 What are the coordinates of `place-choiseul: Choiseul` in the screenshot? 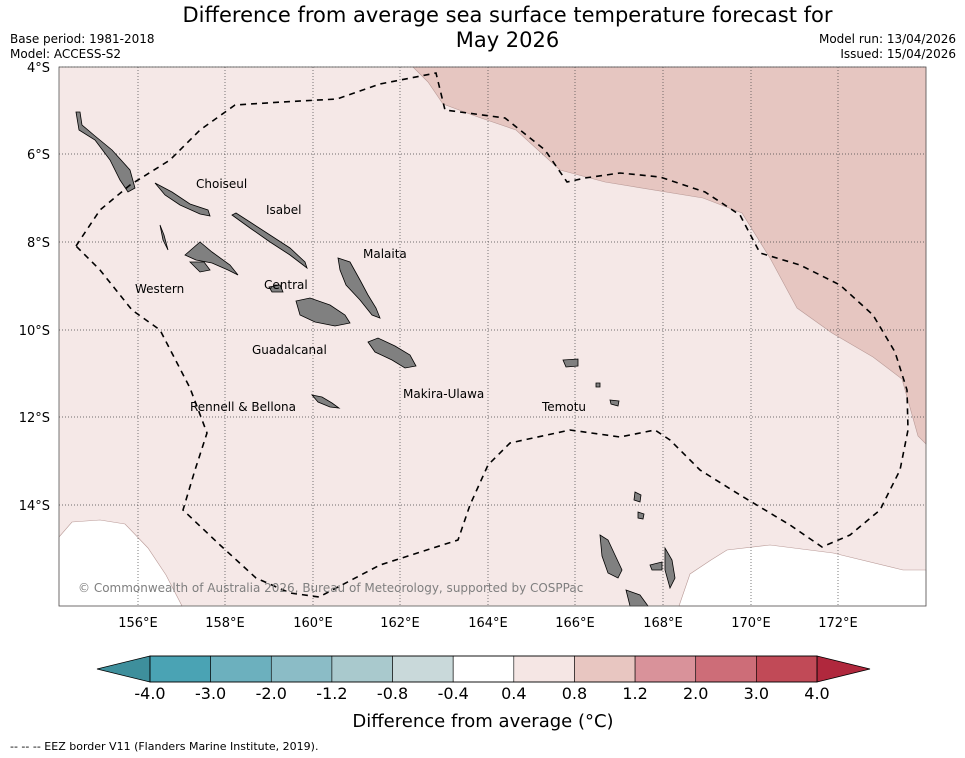 It's located at (221, 184).